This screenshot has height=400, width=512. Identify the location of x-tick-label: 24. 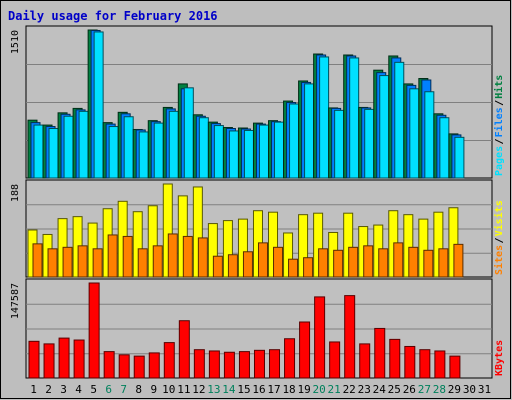
(380, 389).